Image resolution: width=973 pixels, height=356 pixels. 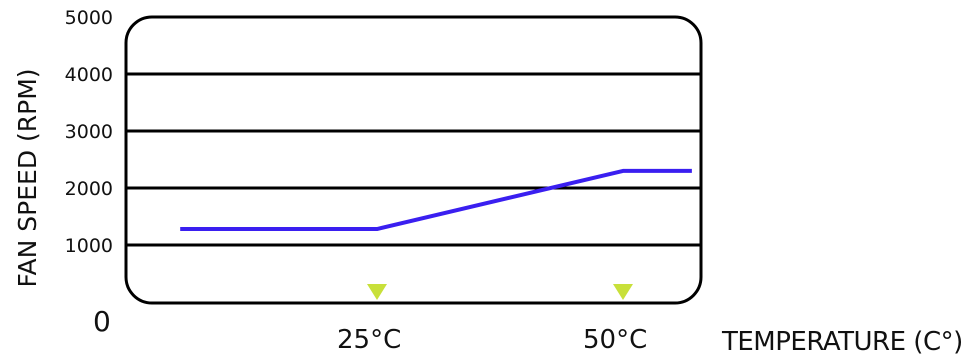 I want to click on y-tick-label-1000: 1000, so click(x=89, y=246).